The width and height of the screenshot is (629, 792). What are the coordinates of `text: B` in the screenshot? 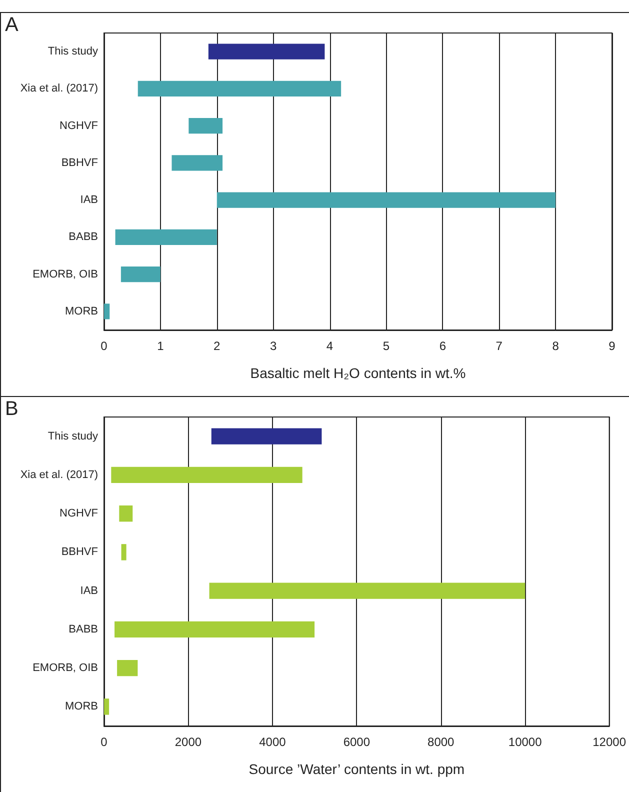 It's located at (11, 409).